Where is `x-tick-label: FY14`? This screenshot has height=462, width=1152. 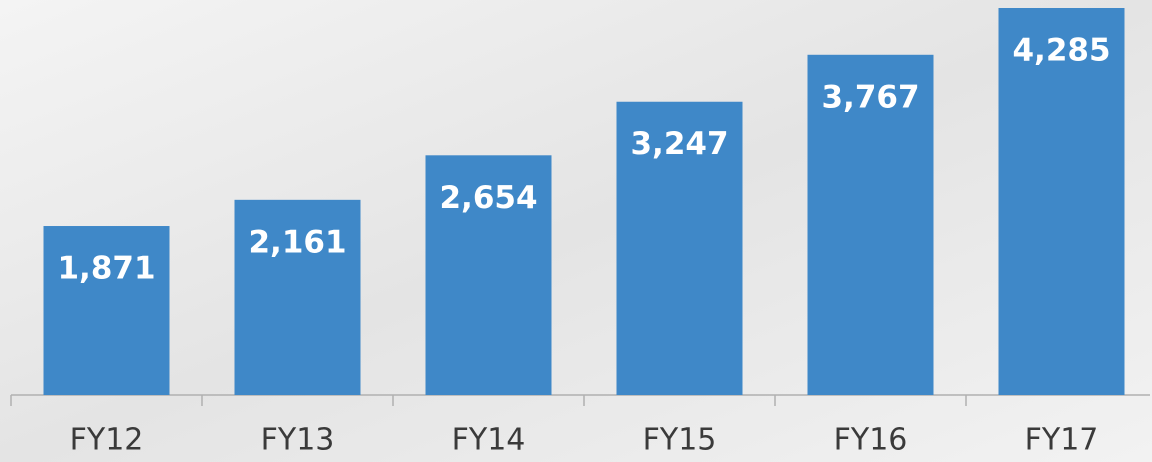 x-tick-label: FY14 is located at coordinates (489, 440).